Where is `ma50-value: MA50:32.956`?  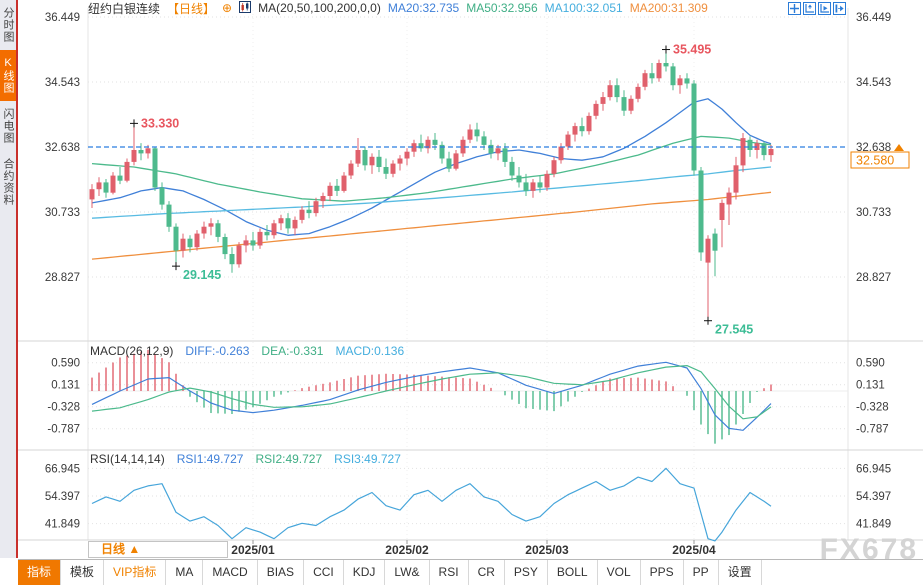
ma50-value: MA50:32.956 is located at coordinates (502, 8).